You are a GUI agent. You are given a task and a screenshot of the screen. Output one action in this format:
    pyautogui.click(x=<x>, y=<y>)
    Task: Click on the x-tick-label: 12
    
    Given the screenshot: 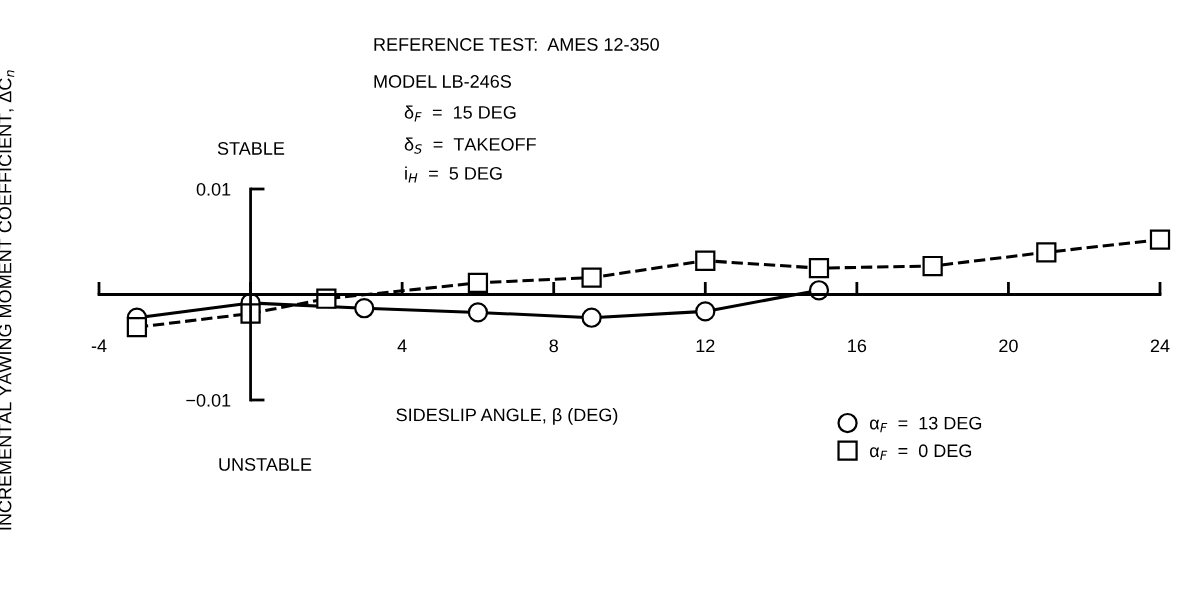 What is the action you would take?
    pyautogui.click(x=705, y=346)
    